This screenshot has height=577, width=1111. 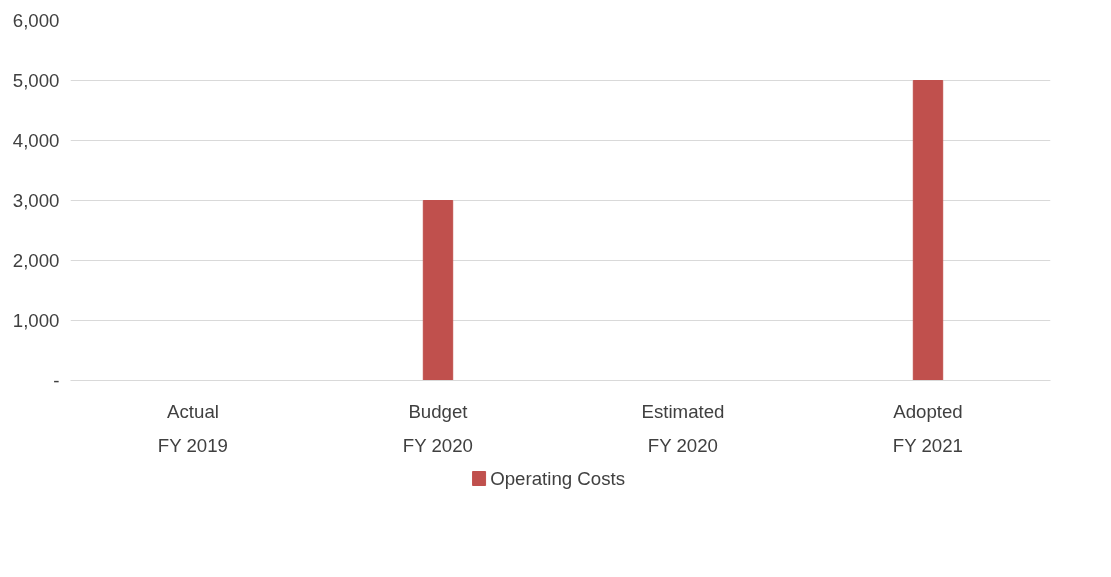 I want to click on category-label: Estimated FY 2020, so click(x=683, y=428).